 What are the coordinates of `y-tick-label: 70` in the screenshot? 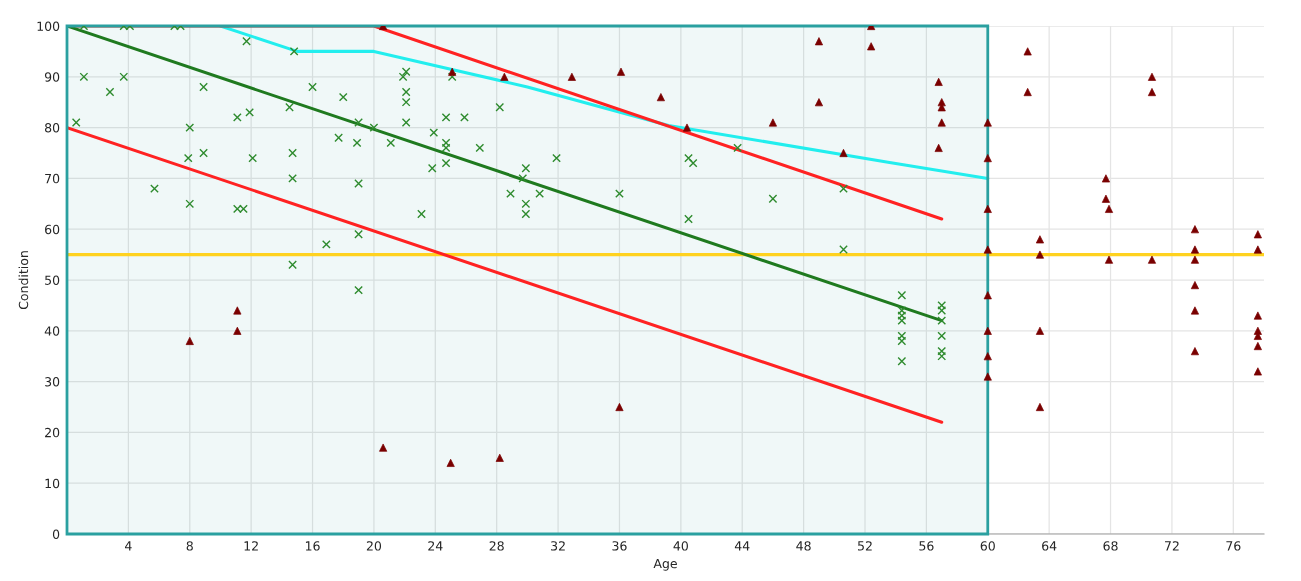 It's located at (52, 178).